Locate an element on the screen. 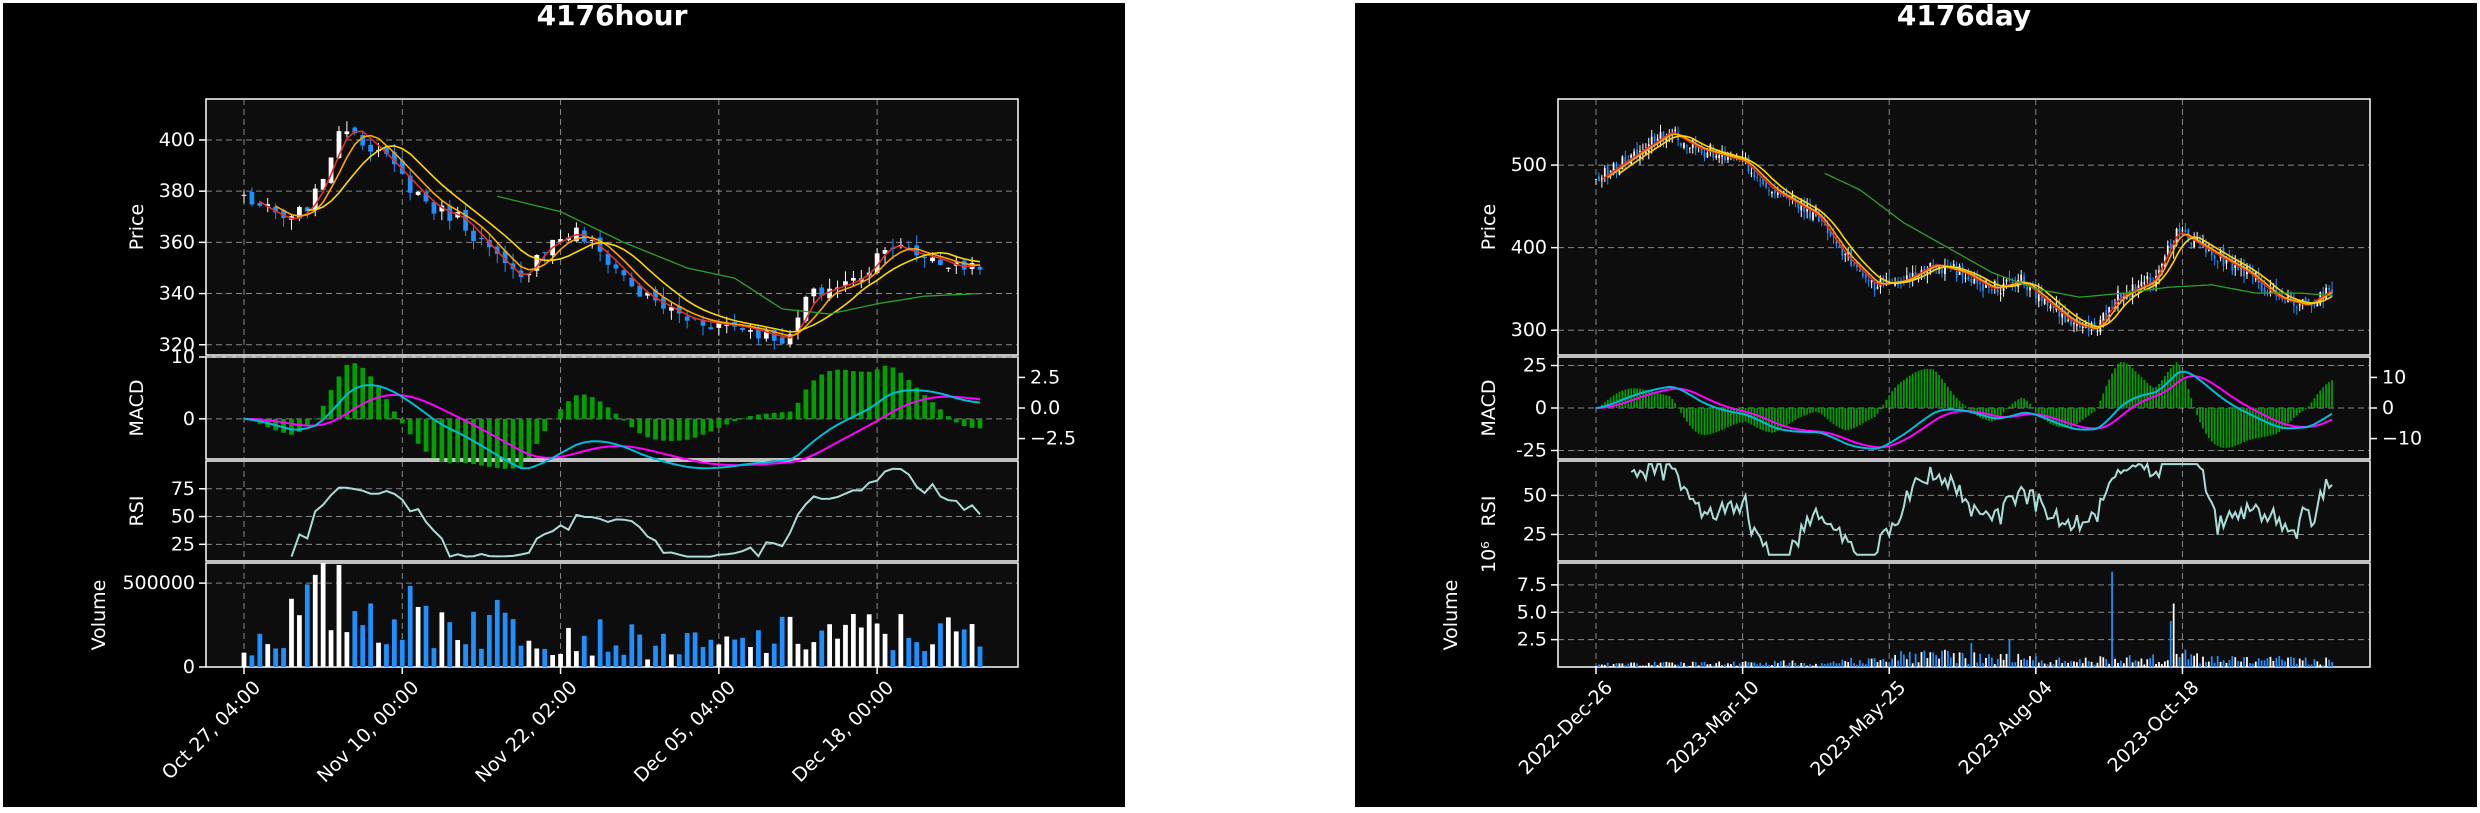 The height and width of the screenshot is (813, 2480). macd-right-tick-label: 0 is located at coordinates (2388, 408).